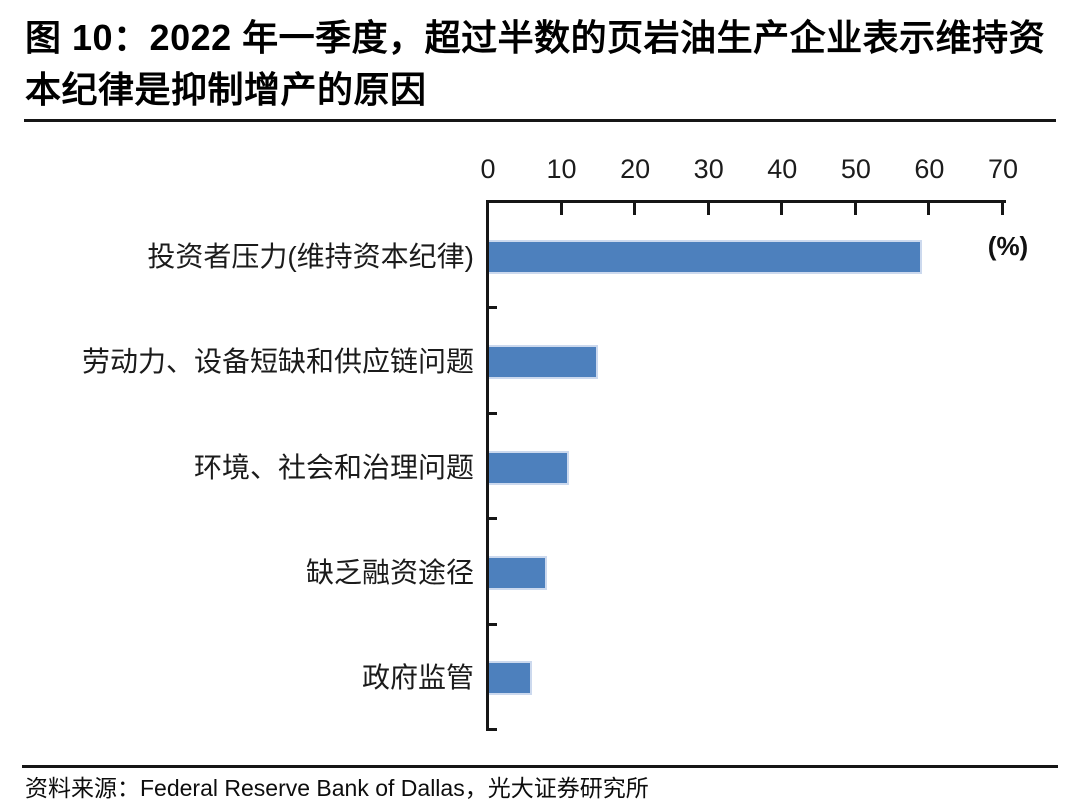 The height and width of the screenshot is (810, 1080). Describe the element at coordinates (561, 169) in the screenshot. I see `x-axis-tick-label: 10` at that location.